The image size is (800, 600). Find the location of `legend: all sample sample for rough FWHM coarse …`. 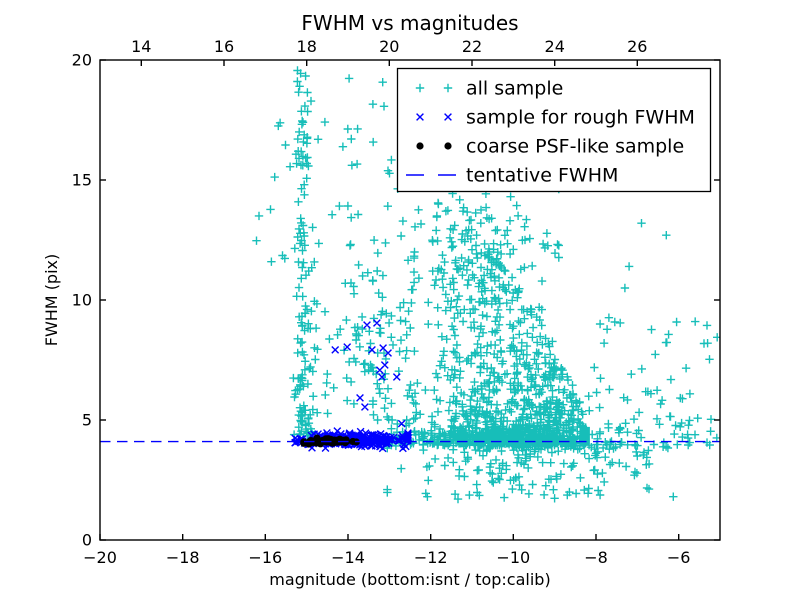

legend: all sample sample for rough FWHM coarse … is located at coordinates (554, 130).